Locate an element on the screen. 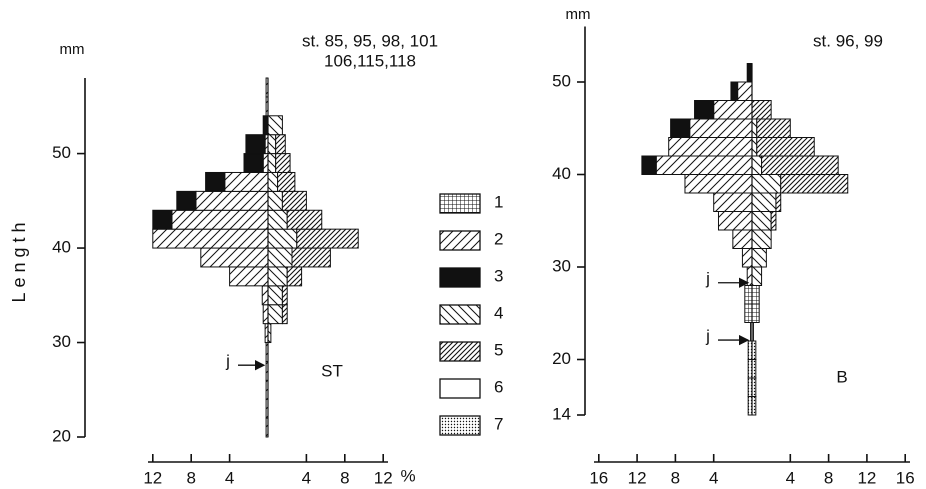  legend-label: 7 is located at coordinates (498, 423).